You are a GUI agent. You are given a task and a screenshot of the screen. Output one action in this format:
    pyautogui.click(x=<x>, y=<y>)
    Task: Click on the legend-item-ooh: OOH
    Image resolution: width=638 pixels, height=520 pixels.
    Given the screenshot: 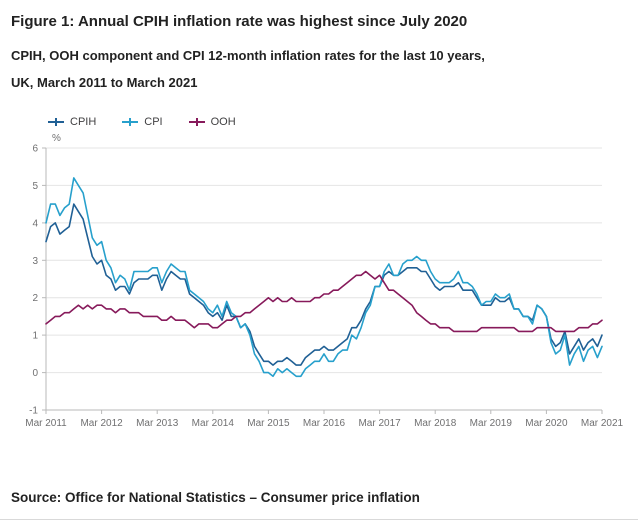 What is the action you would take?
    pyautogui.click(x=212, y=122)
    